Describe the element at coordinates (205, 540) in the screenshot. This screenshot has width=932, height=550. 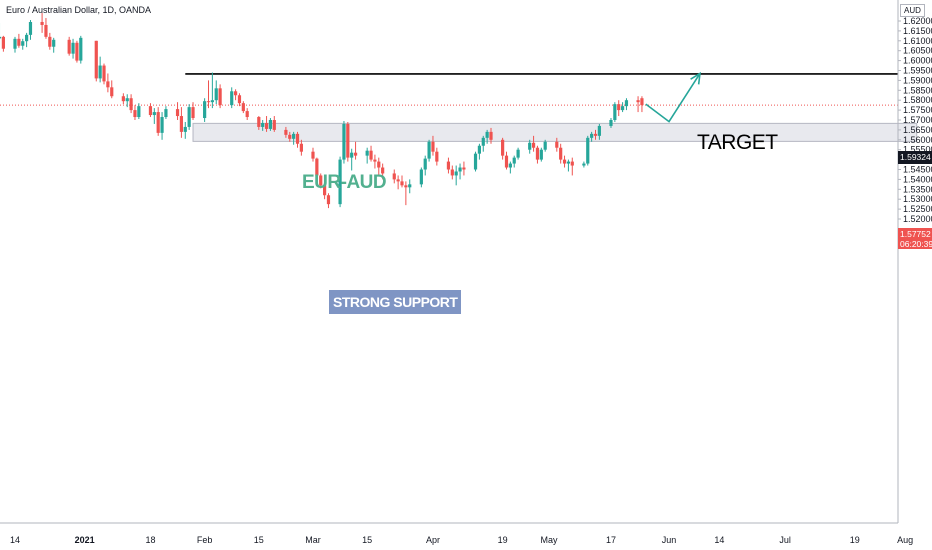
I see `x-tick-label: Feb` at that location.